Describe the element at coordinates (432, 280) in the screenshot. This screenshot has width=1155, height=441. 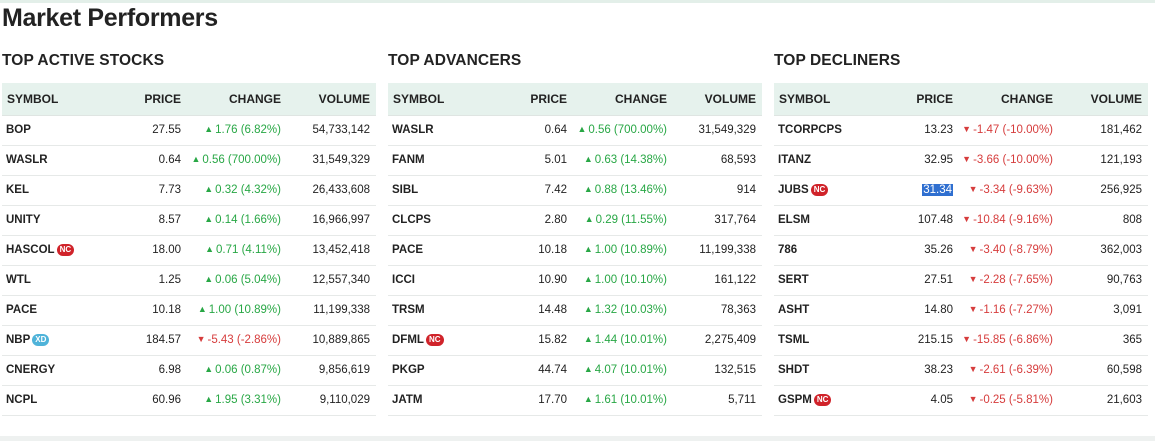
I see `symbol-cell: ICCI` at that location.